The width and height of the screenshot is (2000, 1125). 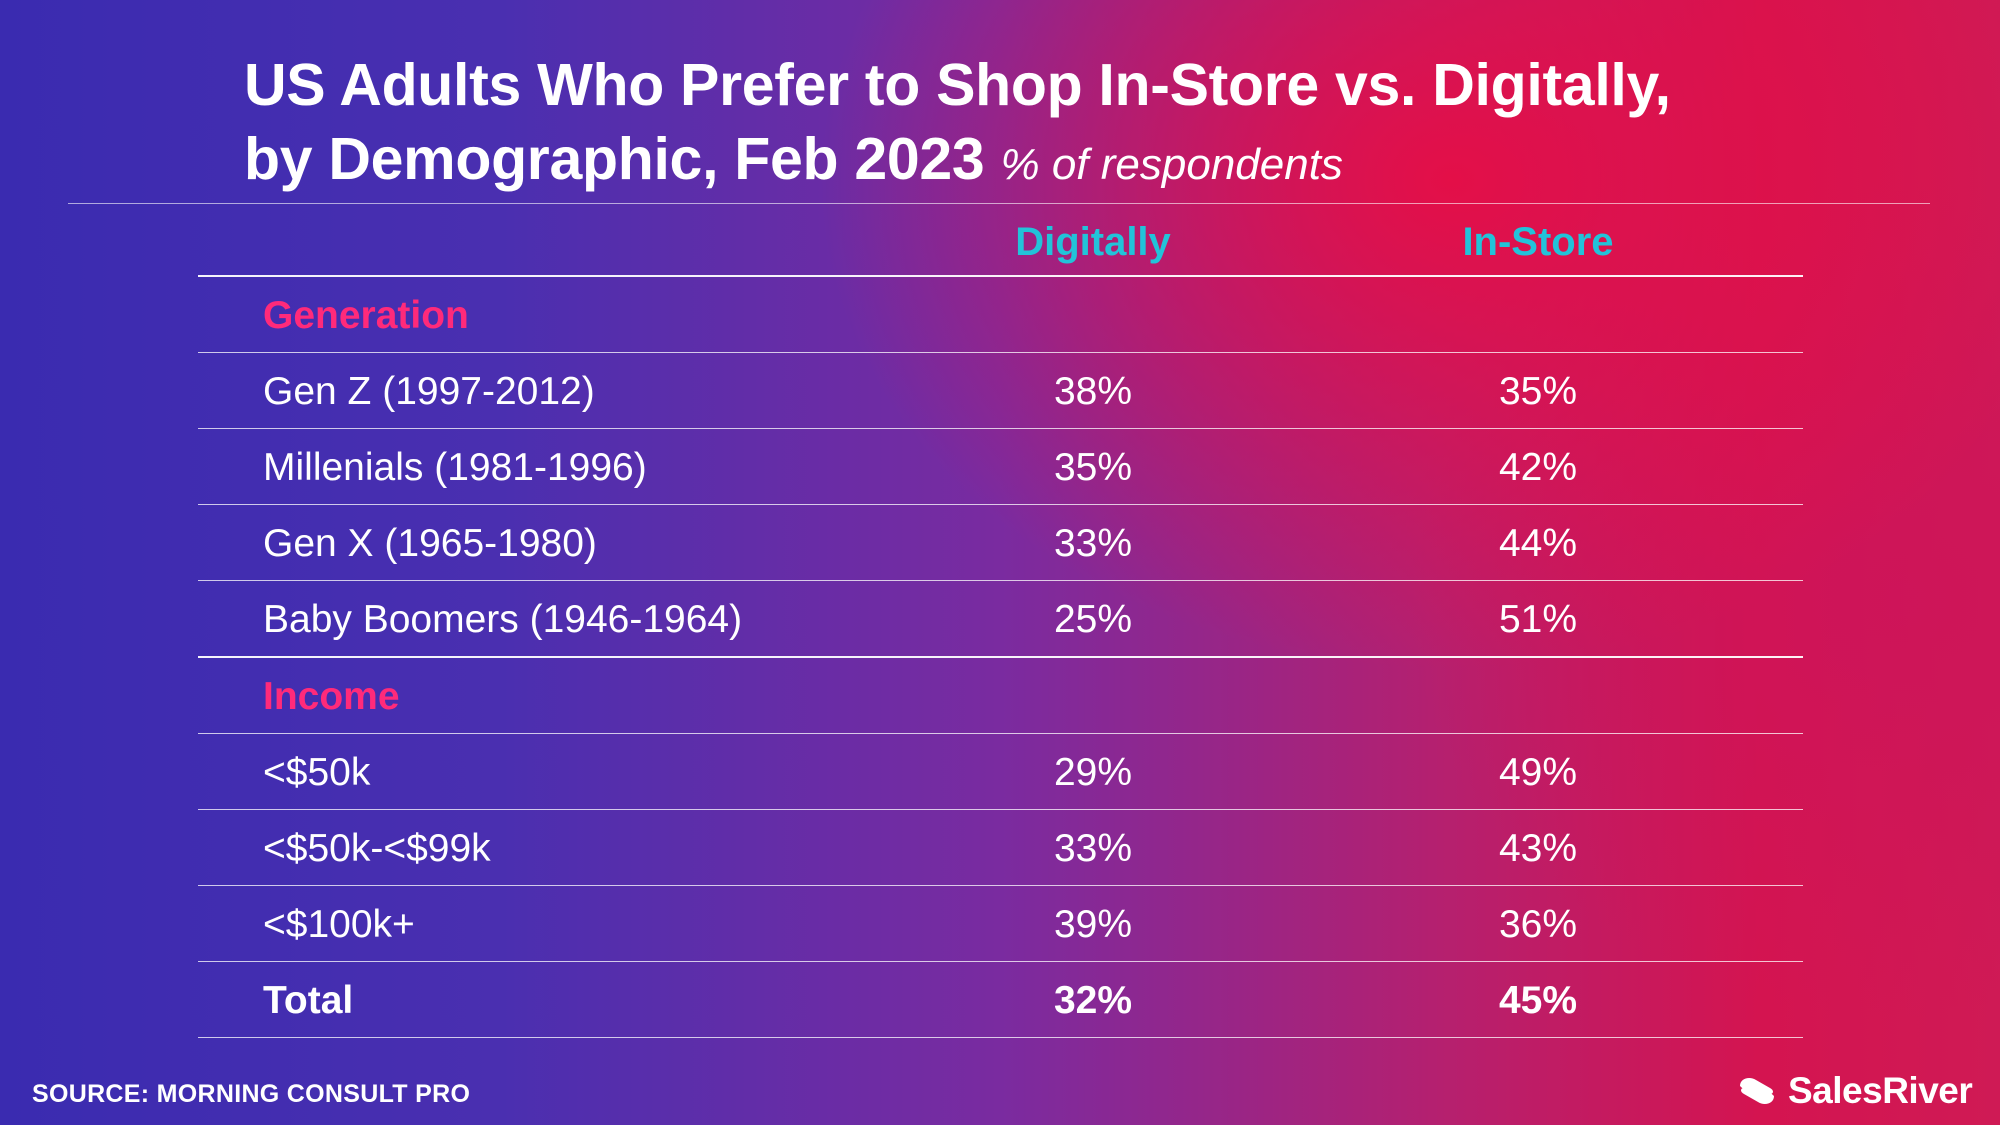 I want to click on total-digitally-value: 32%, so click(x=1093, y=1000).